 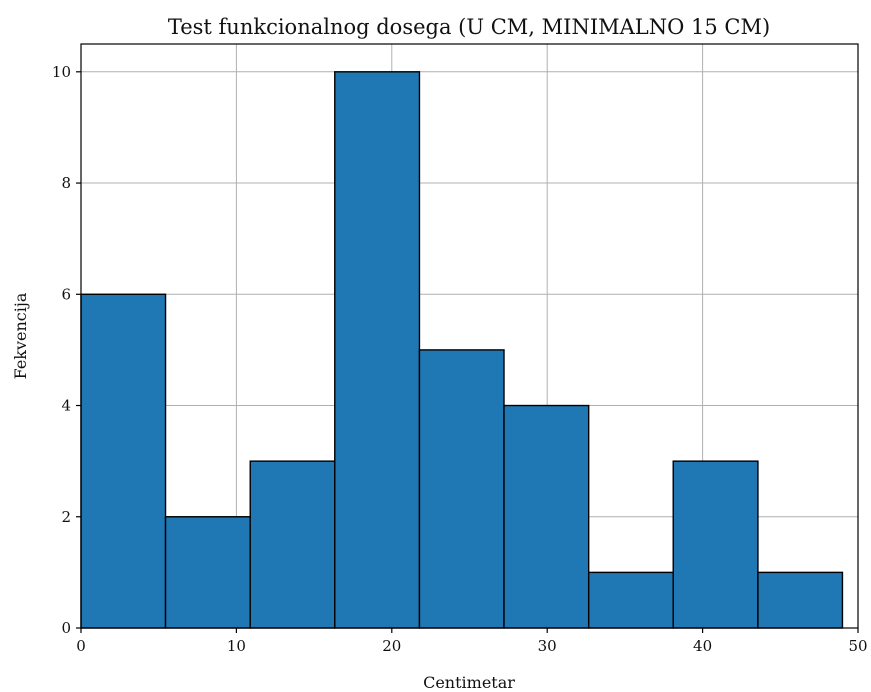 What do you see at coordinates (66, 183) in the screenshot?
I see `y-tick-label: 8` at bounding box center [66, 183].